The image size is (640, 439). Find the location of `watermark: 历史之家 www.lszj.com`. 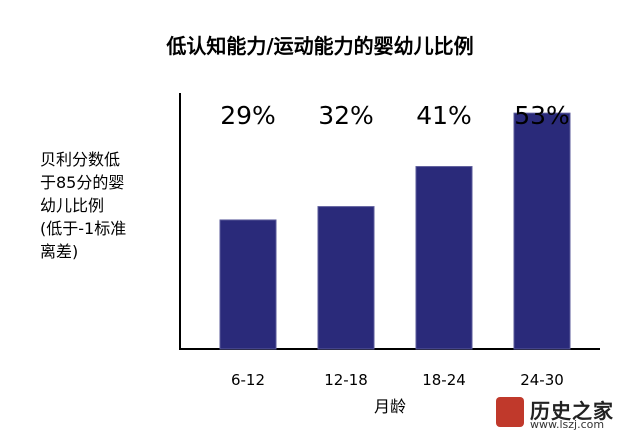

watermark: 历史之家 www.lszj.com is located at coordinates (562, 414).